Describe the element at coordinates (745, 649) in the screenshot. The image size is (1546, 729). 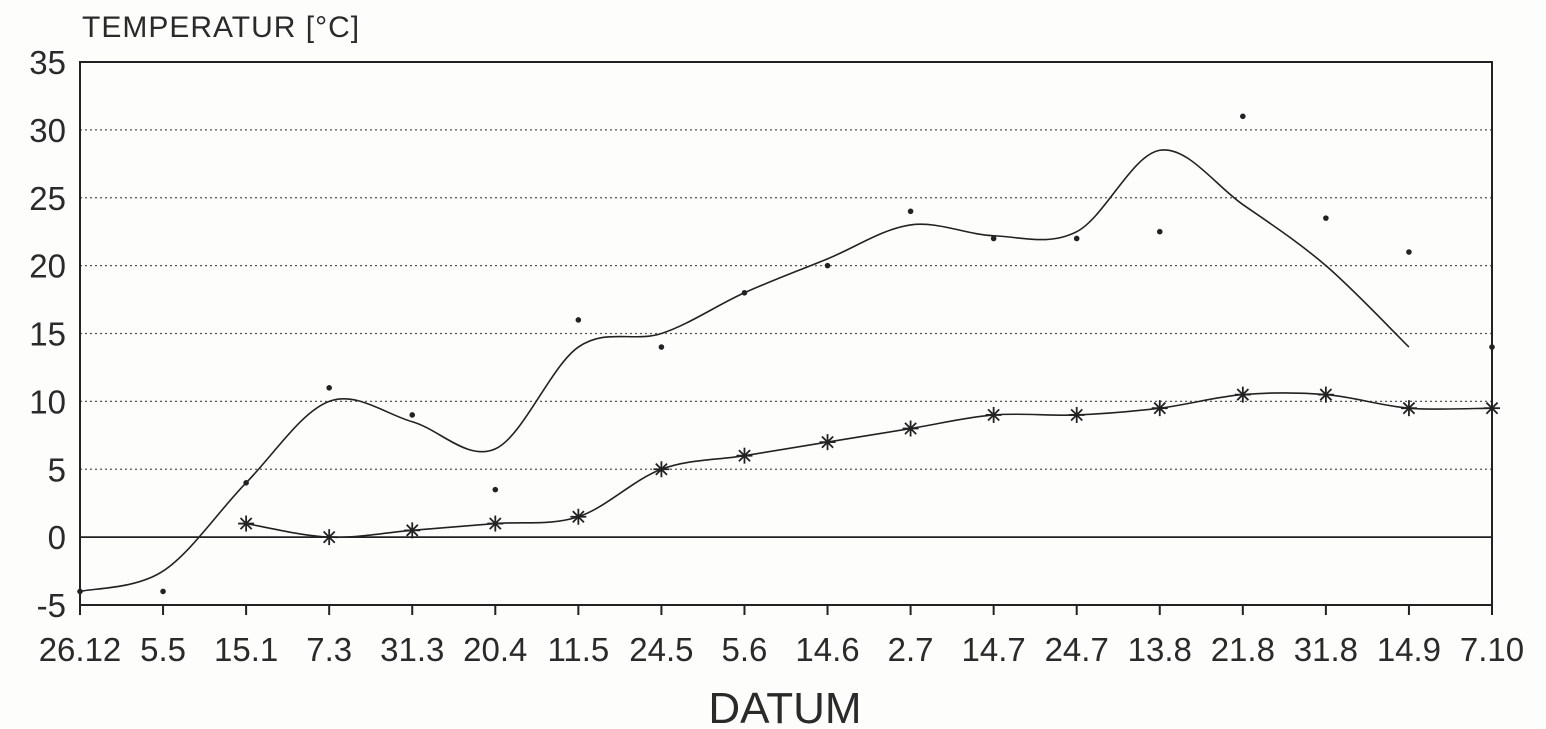
I see `x-tick-label: 5.6` at that location.